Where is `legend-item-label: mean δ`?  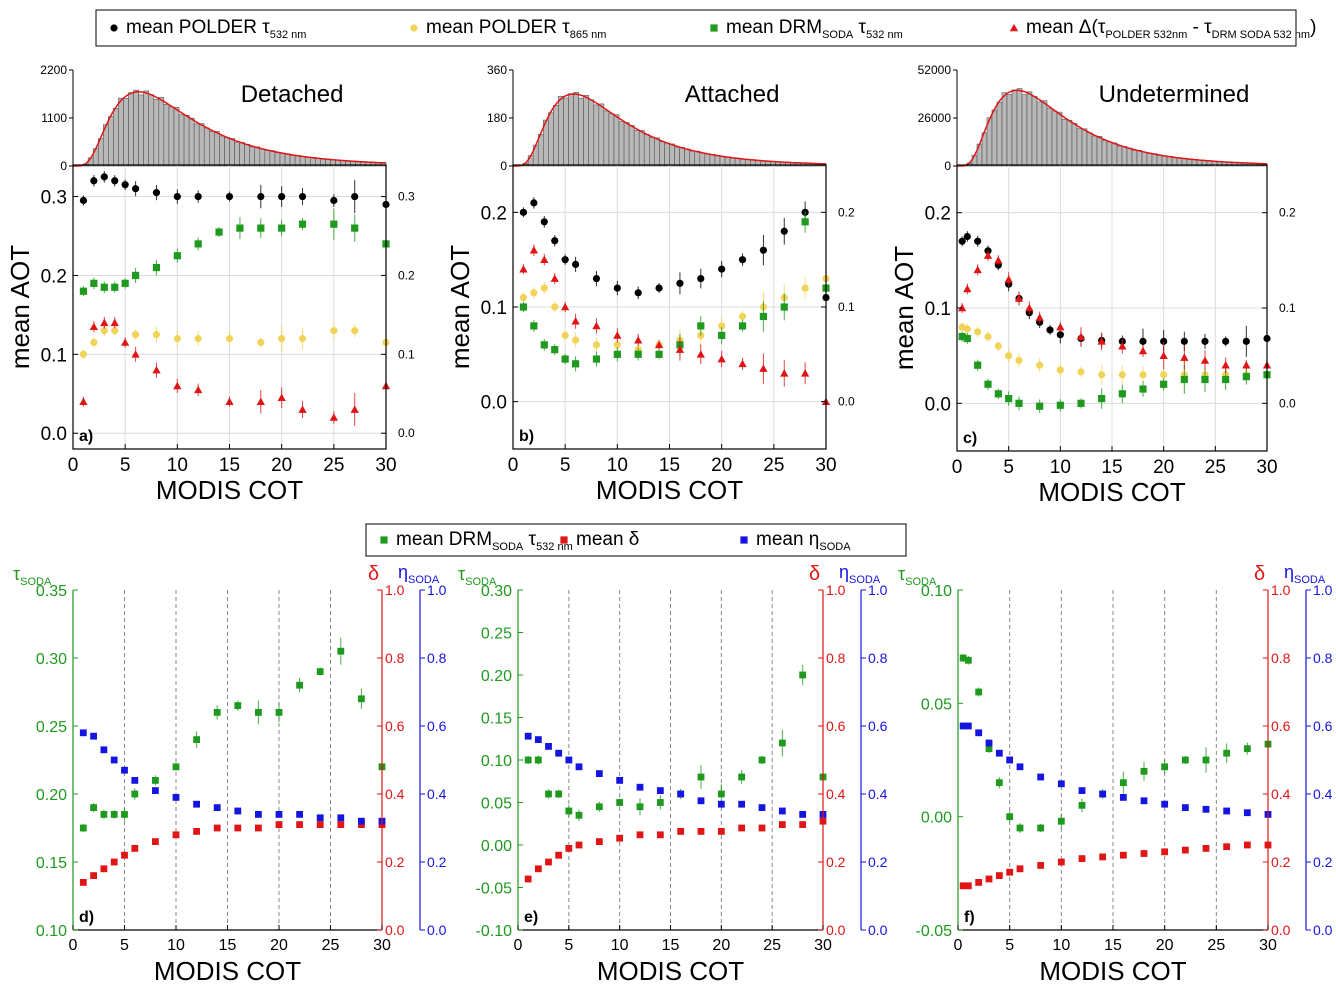 legend-item-label: mean δ is located at coordinates (607, 539).